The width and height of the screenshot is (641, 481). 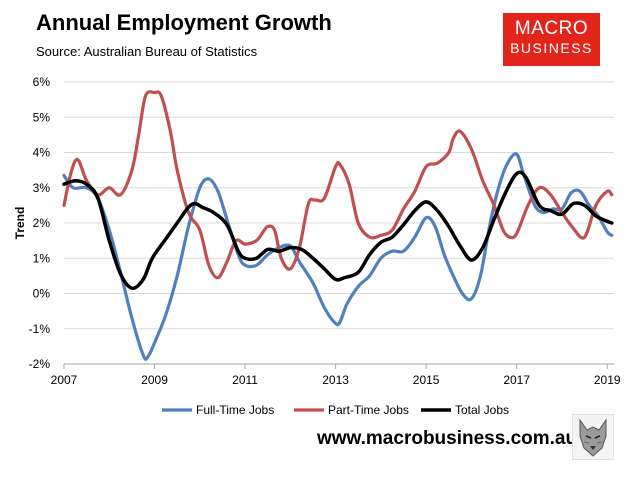 I want to click on x-tick-label: 2017, so click(x=516, y=380).